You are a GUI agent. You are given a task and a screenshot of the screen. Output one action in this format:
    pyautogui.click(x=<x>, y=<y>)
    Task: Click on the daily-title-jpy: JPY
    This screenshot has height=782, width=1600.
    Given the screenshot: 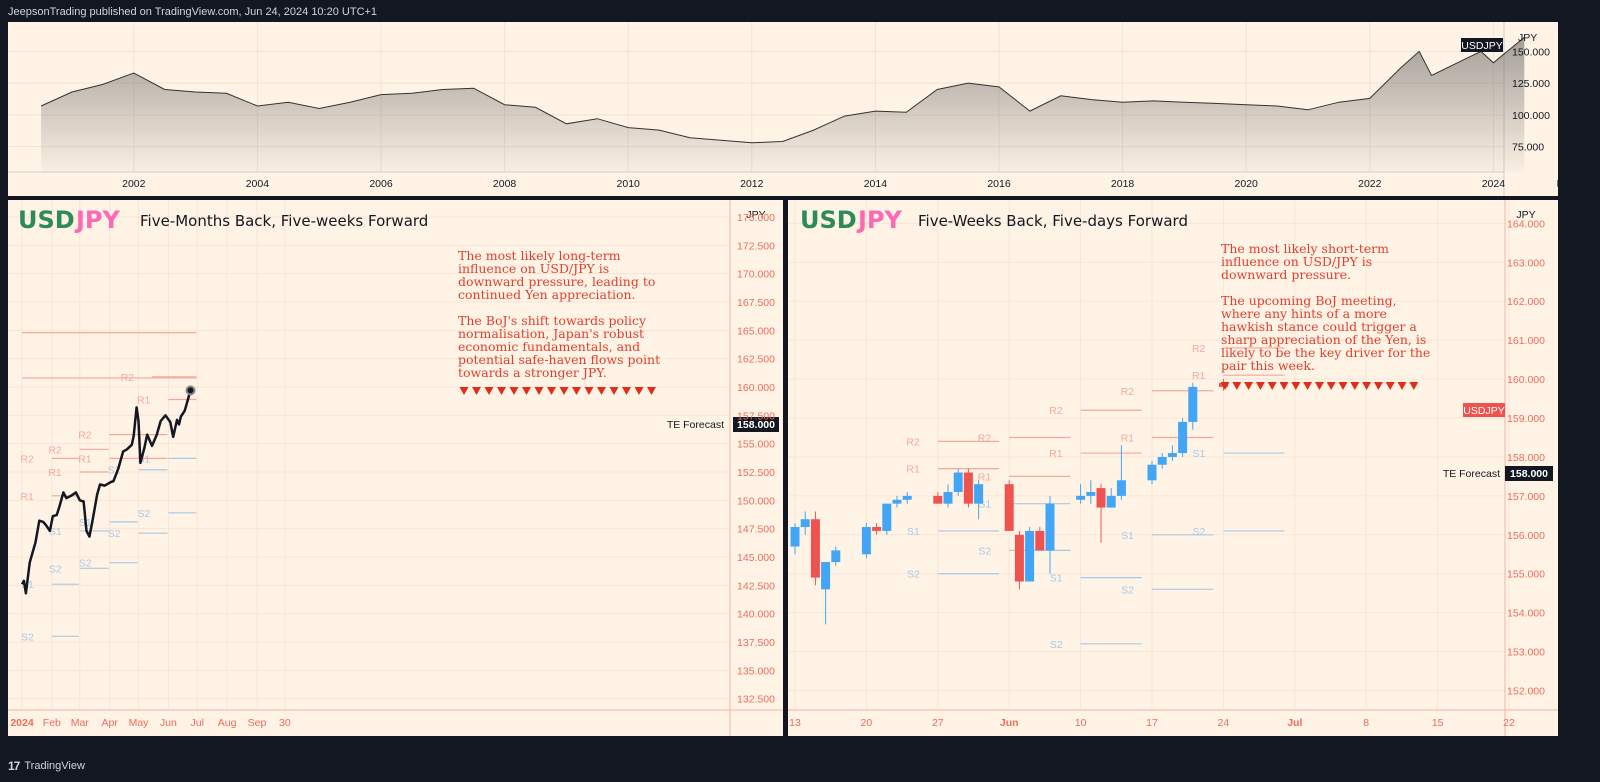 What is the action you would take?
    pyautogui.click(x=879, y=220)
    